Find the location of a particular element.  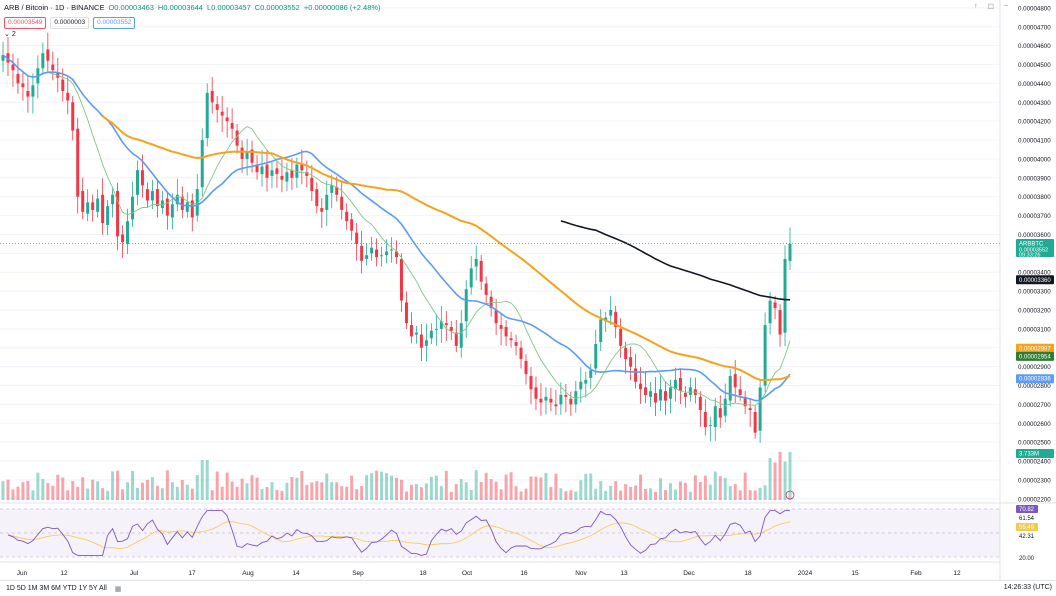

minus-icon: − is located at coordinates (1005, 6).